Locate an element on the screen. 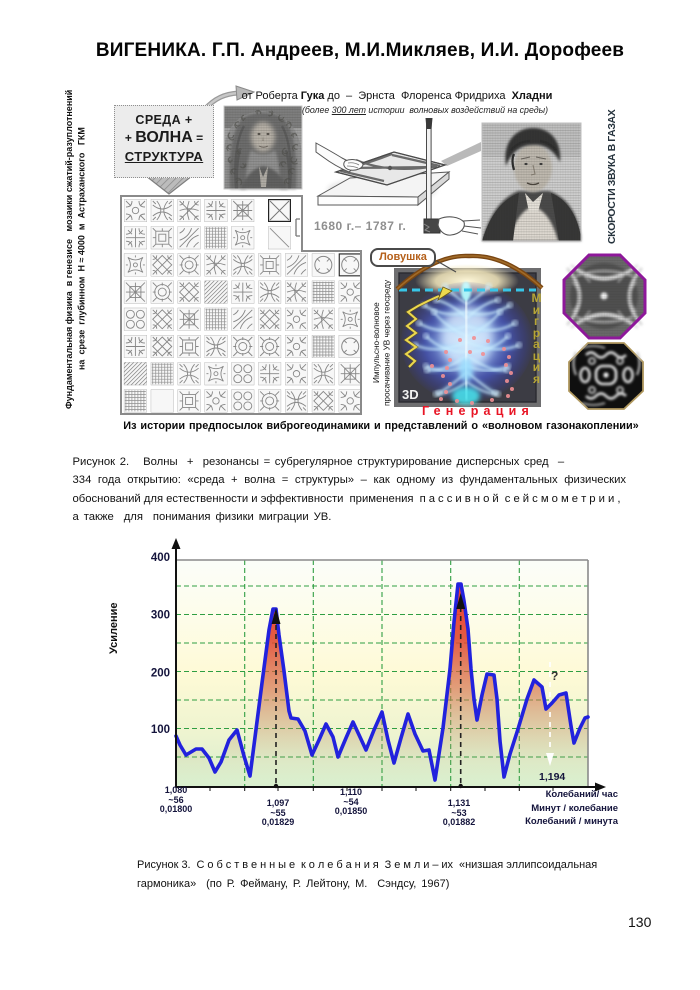 The height and width of the screenshot is (990, 700). svg-text: 400 is located at coordinates (160, 558).